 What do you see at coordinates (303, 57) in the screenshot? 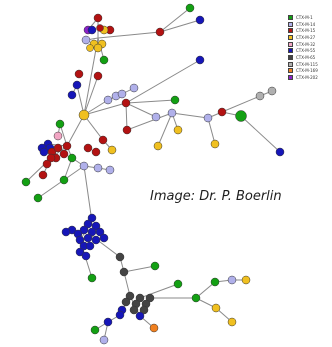
I see `legend-item: CTX-M-65` at bounding box center [303, 57].